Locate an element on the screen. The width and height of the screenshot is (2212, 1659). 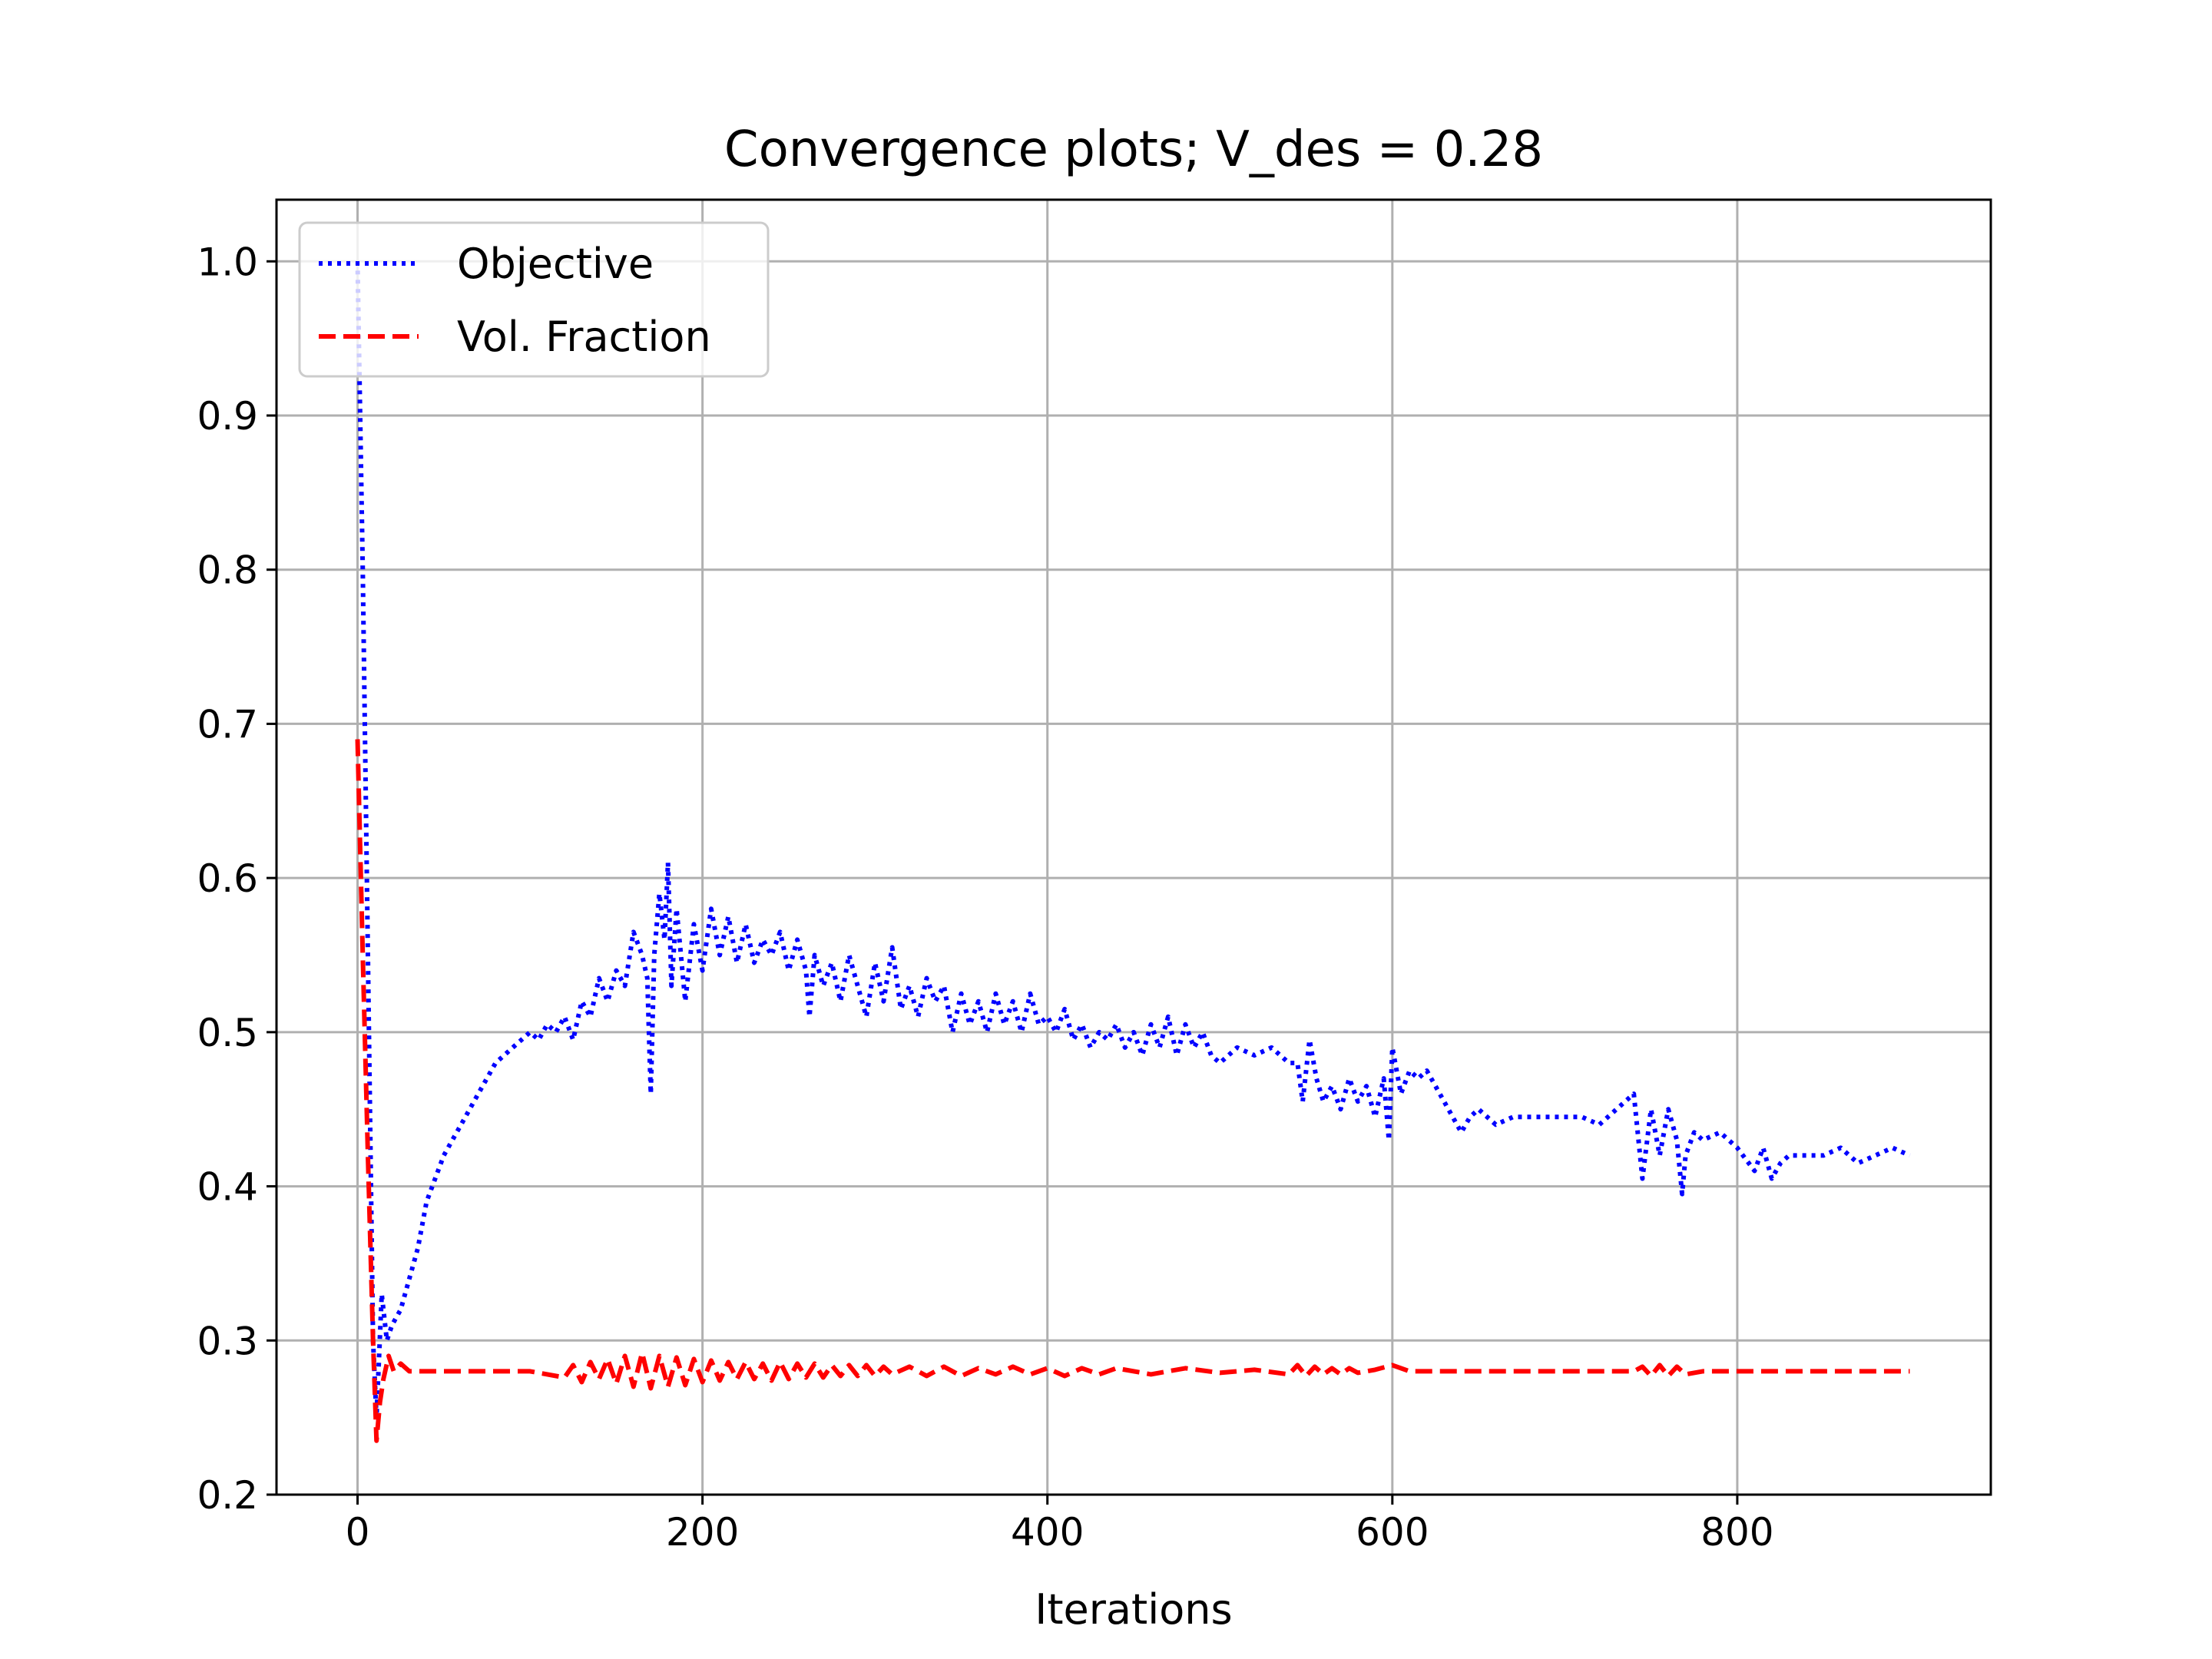
y-tick-label: 0.7 is located at coordinates (228, 725).